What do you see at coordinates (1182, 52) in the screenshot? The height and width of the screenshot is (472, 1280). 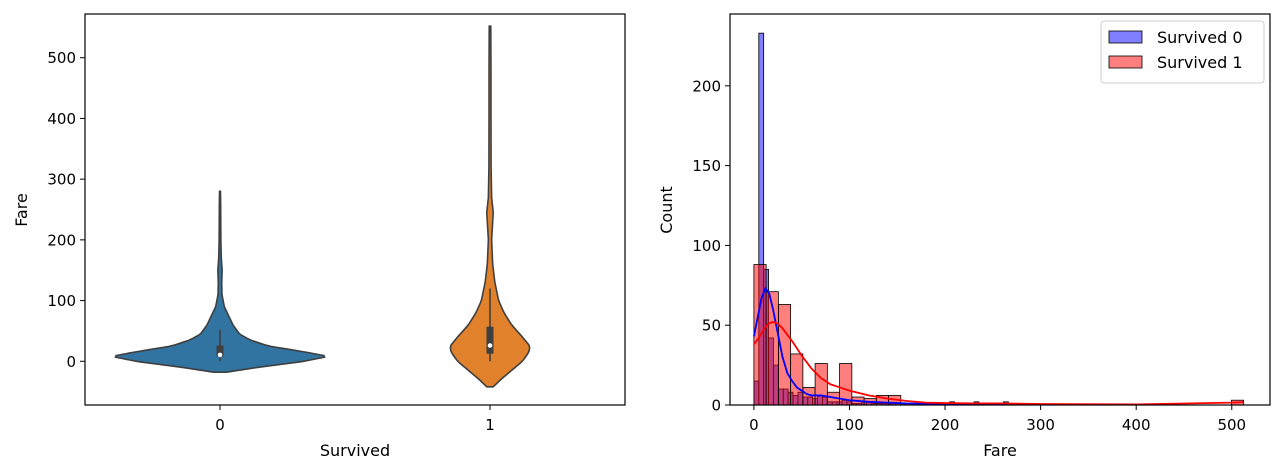 I see `histogram-legend: Survived 0 Survived 1` at bounding box center [1182, 52].